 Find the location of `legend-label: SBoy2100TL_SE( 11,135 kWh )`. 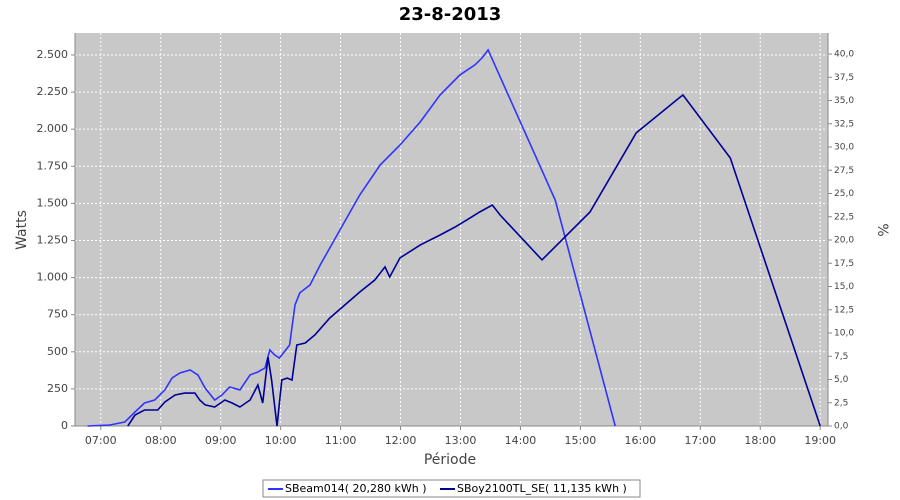

legend-label: SBoy2100TL_SE( 11,135 kWh ) is located at coordinates (542, 488).